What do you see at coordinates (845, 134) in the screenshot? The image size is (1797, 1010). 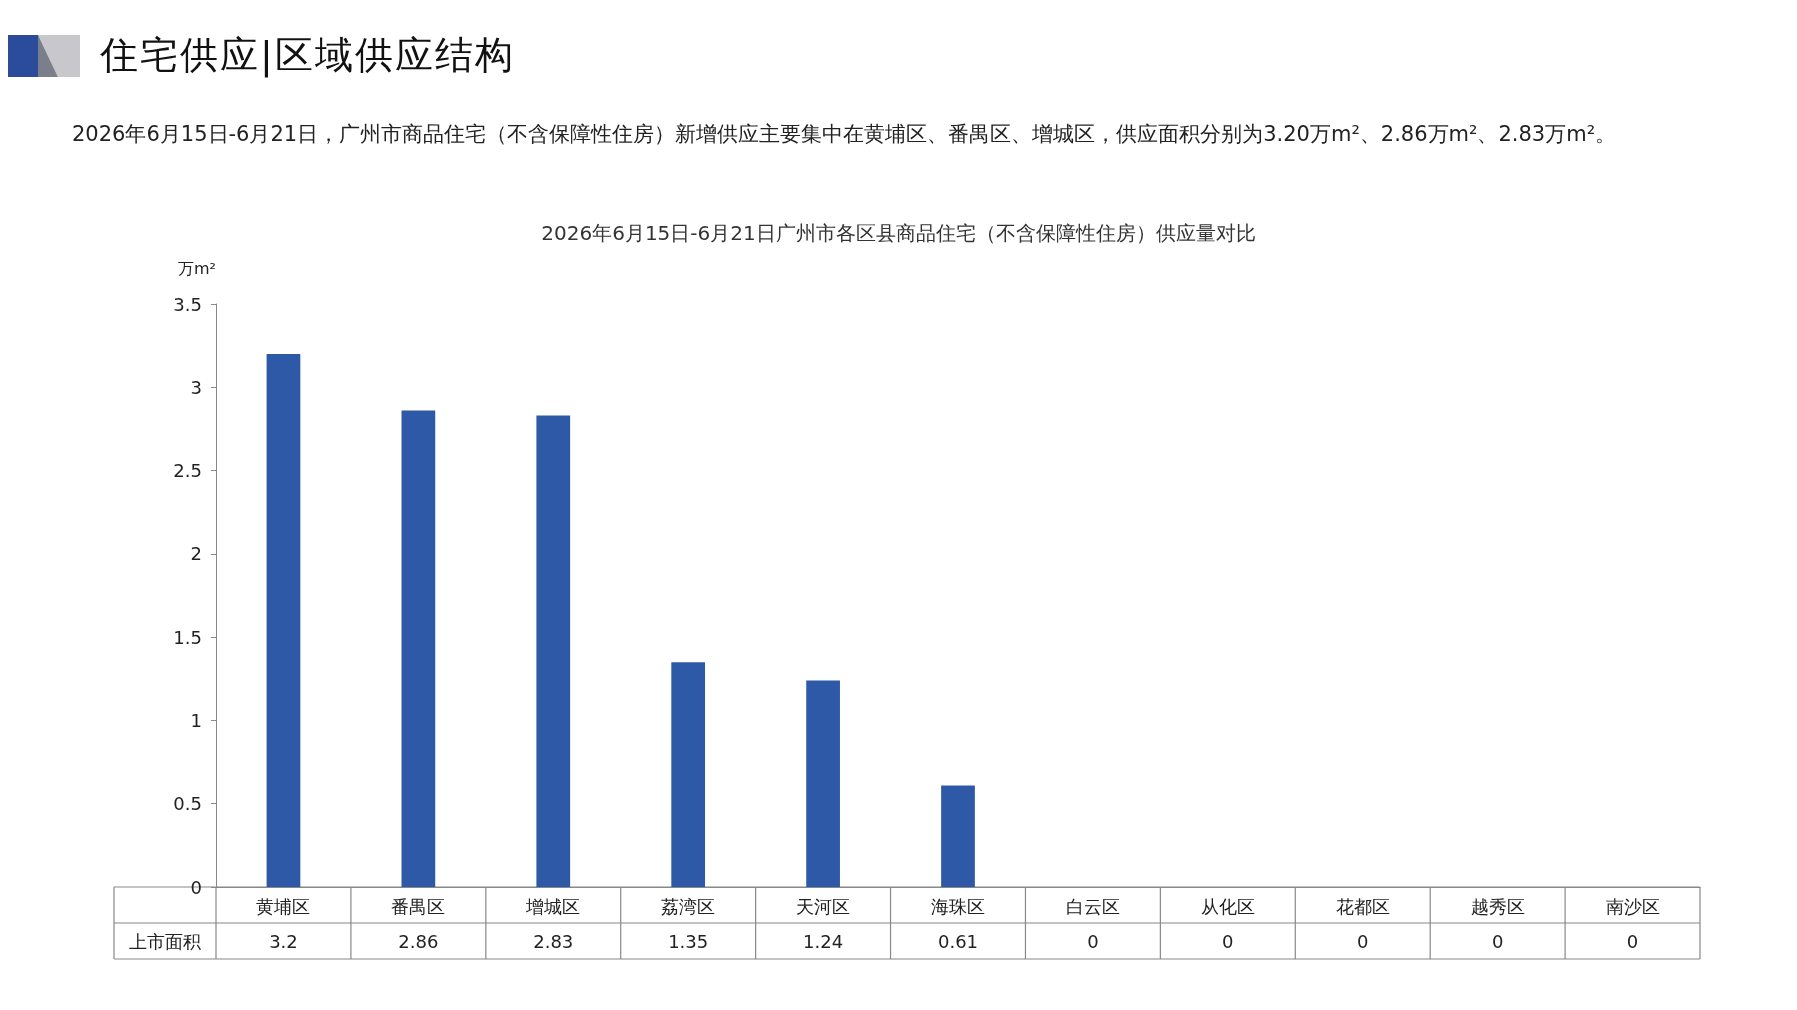 I see `chart-subtitle: 2026年6月15日-6月21日，广州市商品住宅（不含保障性住房）新增供应主要集中在黄埔区、番禺区、增城区，供应面积分别为3.20万m²、2.86万m²、2.83万m²。` at bounding box center [845, 134].